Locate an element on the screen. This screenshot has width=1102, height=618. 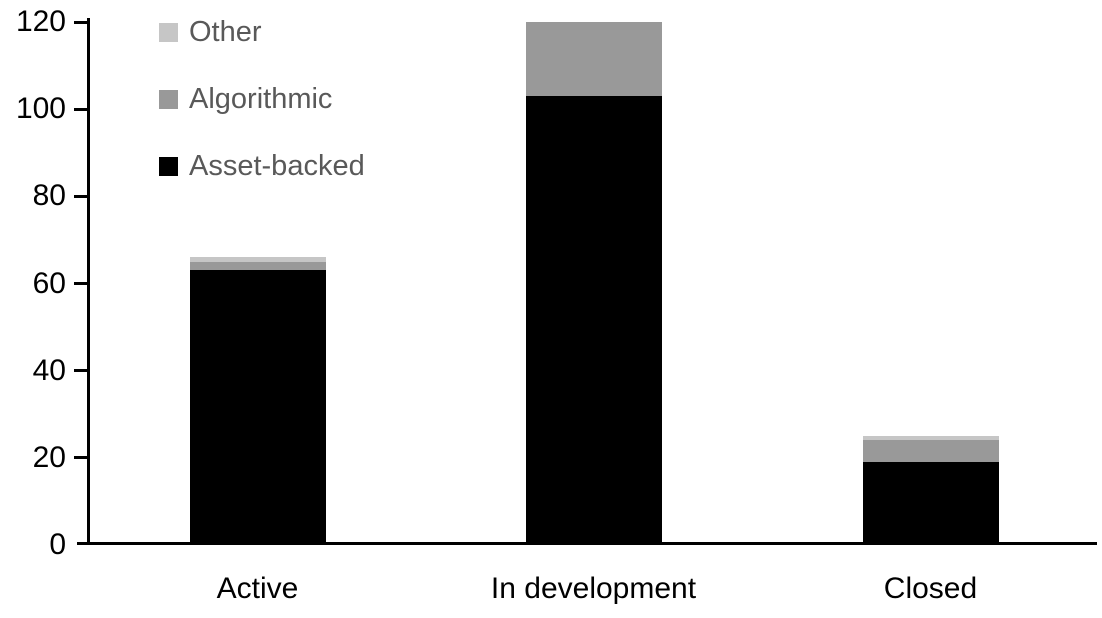
legend-item-algorithmic: Algorithmic is located at coordinates (262, 99).